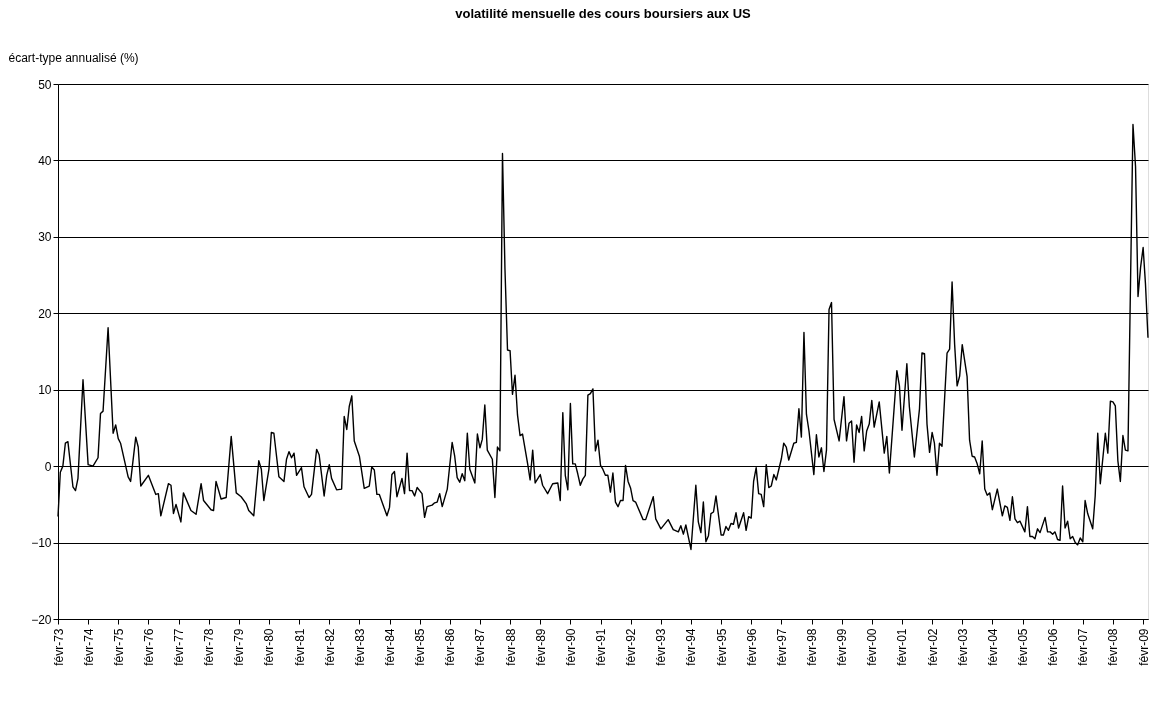 This screenshot has height=707, width=1166. What do you see at coordinates (58, 647) in the screenshot?
I see `x-tick-label: févr-73` at bounding box center [58, 647].